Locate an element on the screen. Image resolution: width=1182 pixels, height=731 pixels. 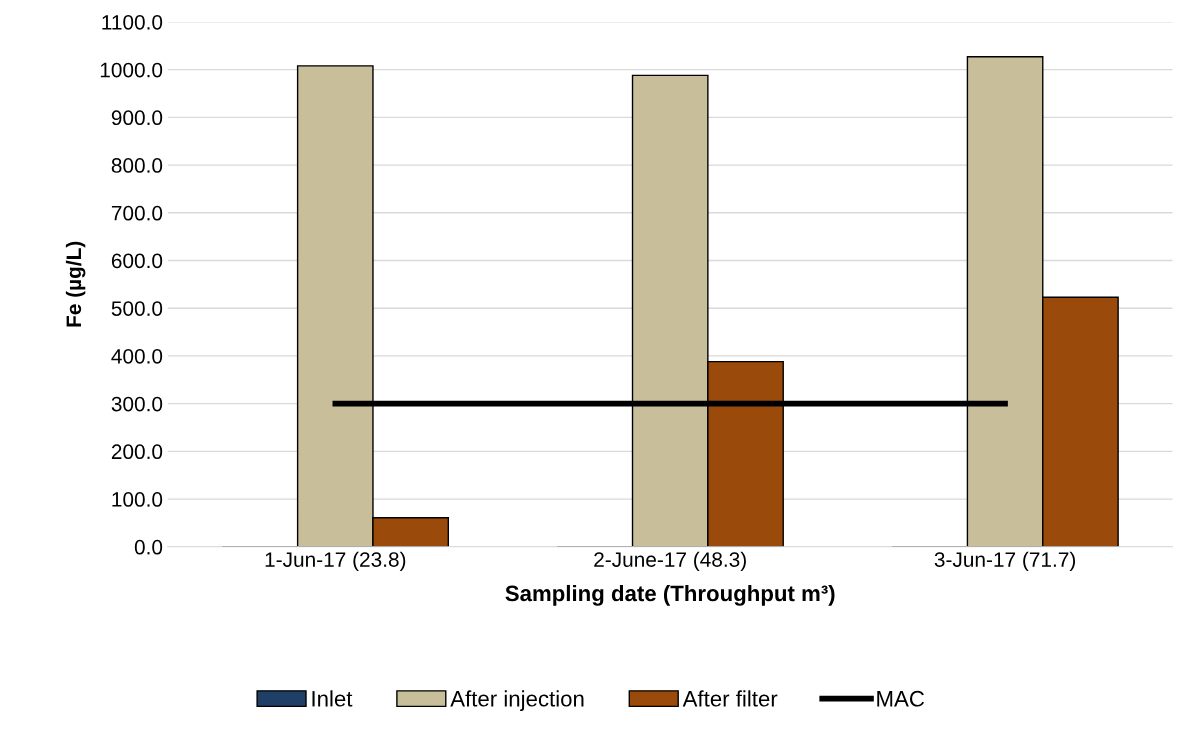
x-tick-label: 1-Jun-17 (23.8) is located at coordinates (335, 561).